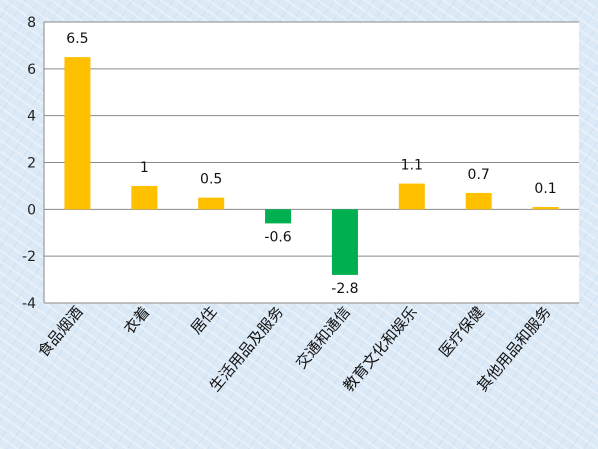 The height and width of the screenshot is (449, 598). I want to click on data-label: 6.5, so click(77, 39).